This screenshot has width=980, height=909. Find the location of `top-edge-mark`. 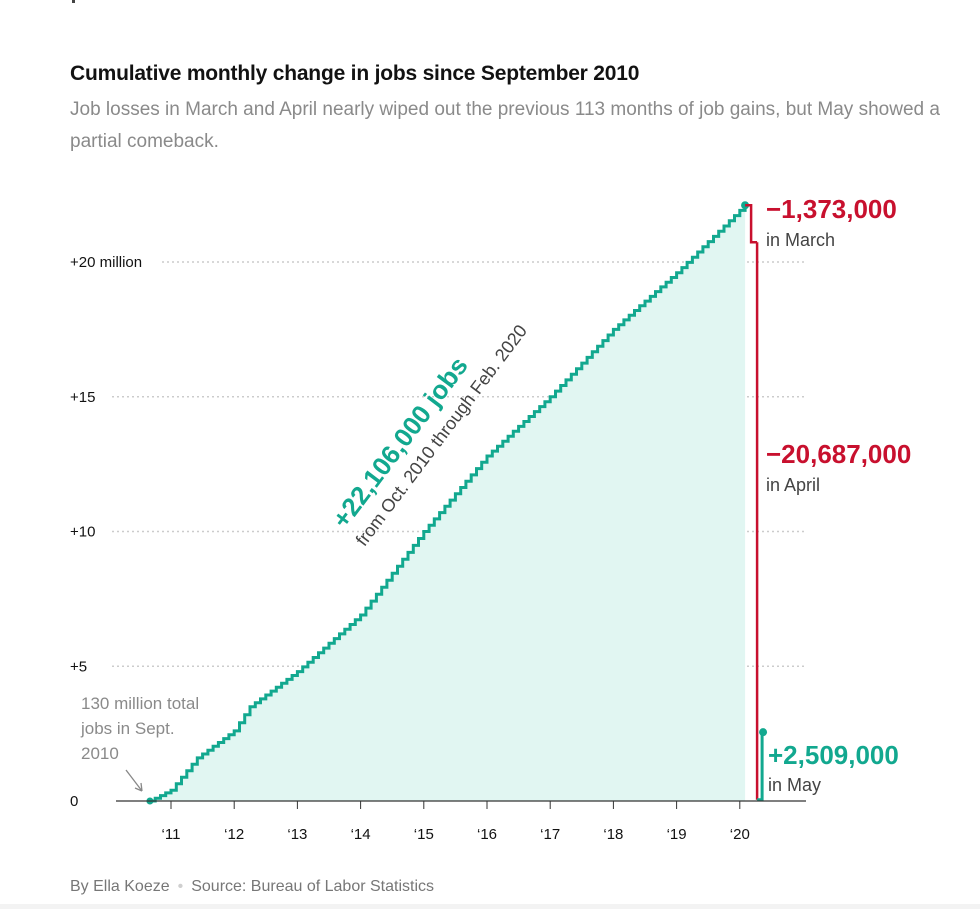

top-edge-mark is located at coordinates (73, 1).